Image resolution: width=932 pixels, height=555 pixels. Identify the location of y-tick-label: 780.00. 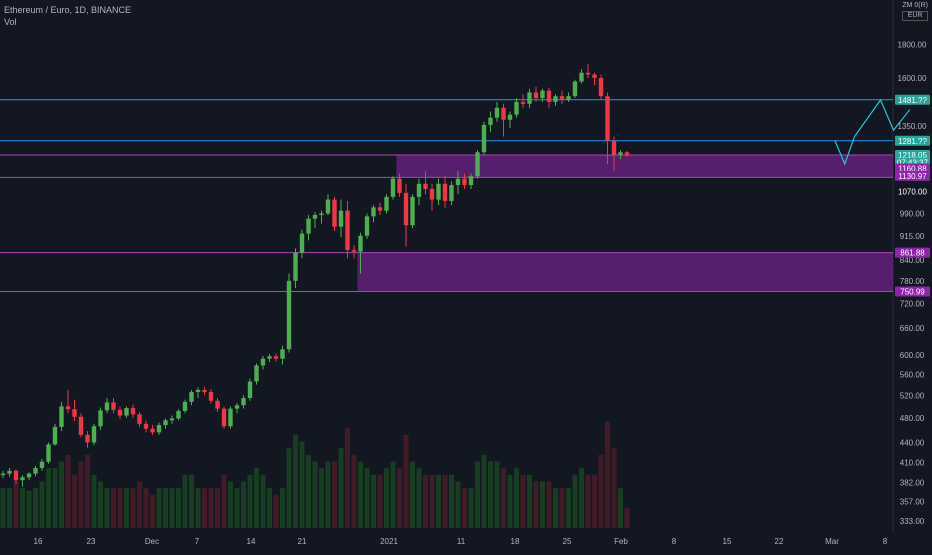
(912, 281).